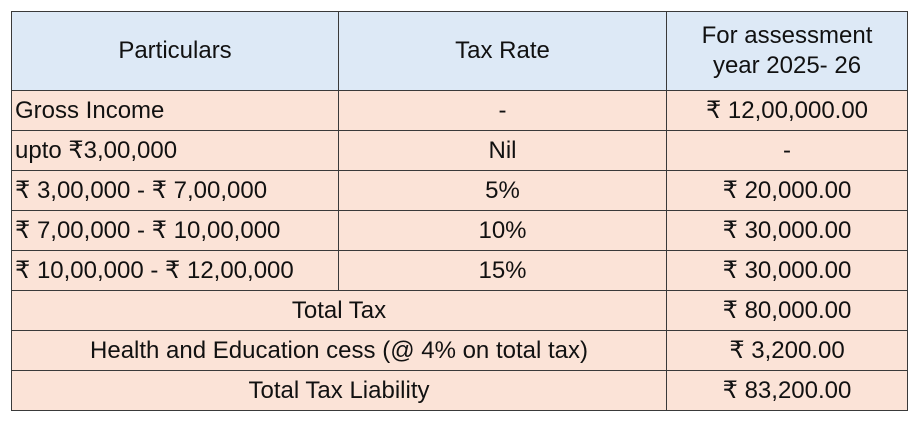 This screenshot has height=426, width=917. Describe the element at coordinates (787, 310) in the screenshot. I see `table-cell: ₹ 80,000.00` at that location.